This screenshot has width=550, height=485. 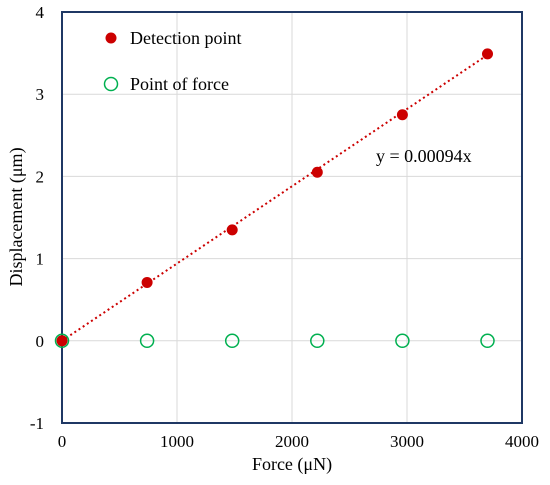 I want to click on x-tick-label: 2000, so click(x=292, y=441).